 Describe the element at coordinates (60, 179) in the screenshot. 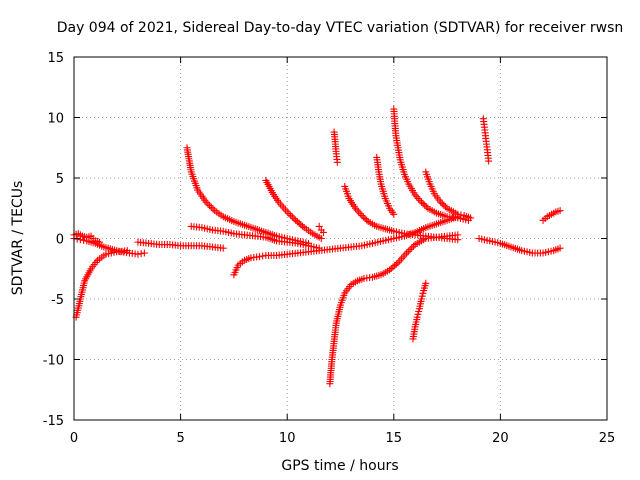

I see `y-tick-label: 5` at that location.